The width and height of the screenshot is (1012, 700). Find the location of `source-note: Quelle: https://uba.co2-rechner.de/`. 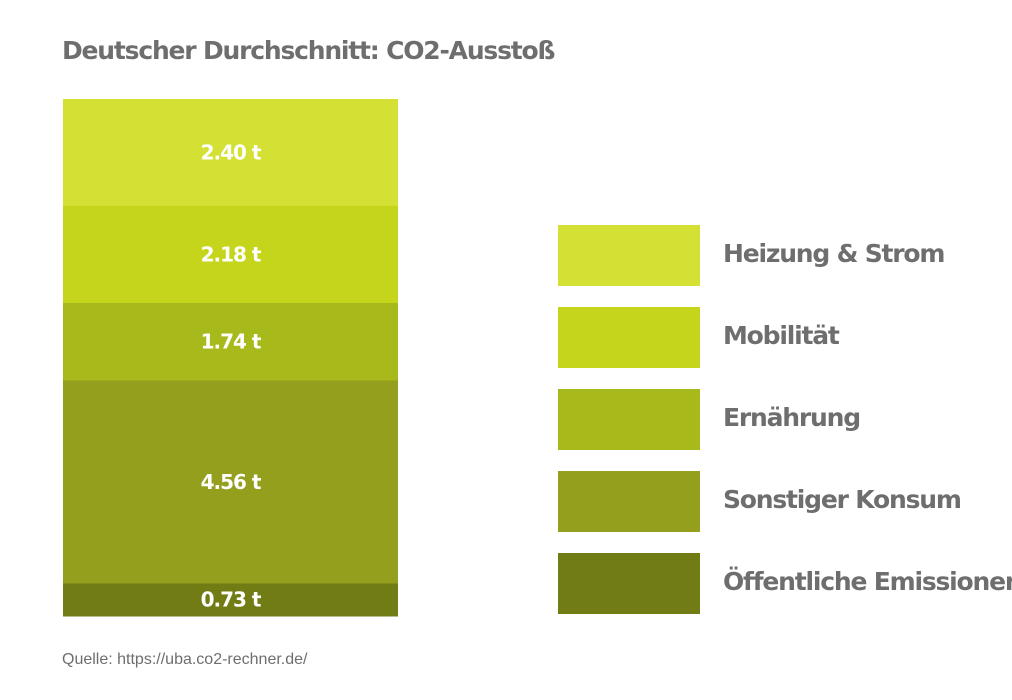

source-note: Quelle: https://uba.co2-rechner.de/ is located at coordinates (185, 659).